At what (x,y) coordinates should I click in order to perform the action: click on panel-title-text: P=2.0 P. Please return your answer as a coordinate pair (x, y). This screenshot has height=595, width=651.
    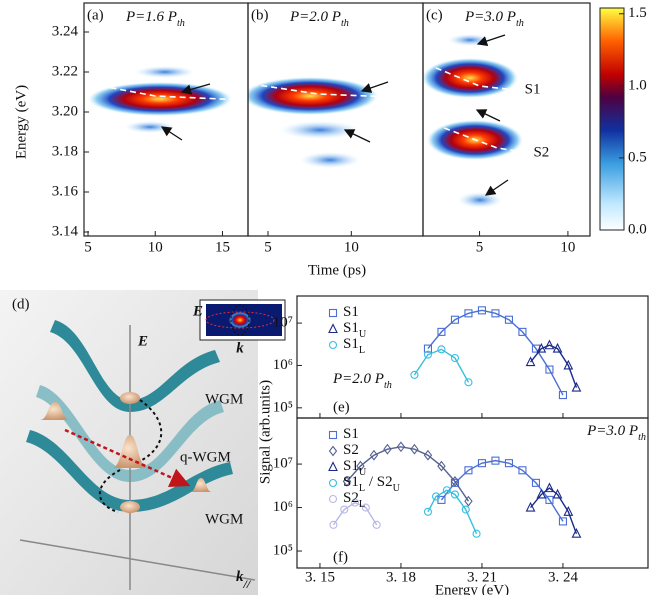
    Looking at the image, I should click on (358, 379).